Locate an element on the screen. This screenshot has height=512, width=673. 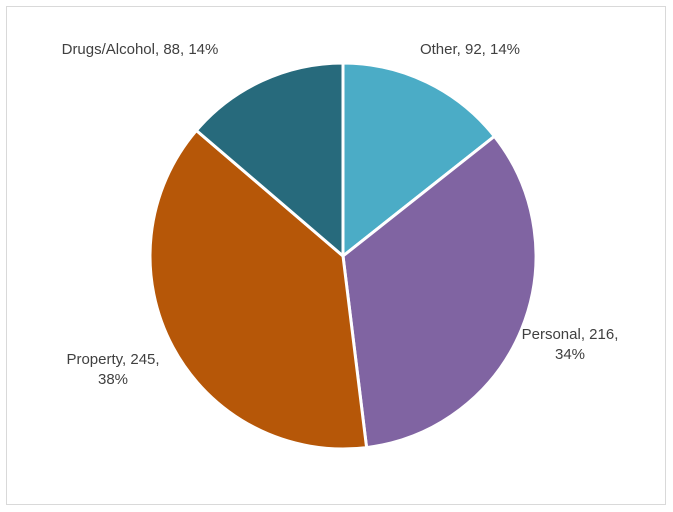
data-label: Property, 245, 38% is located at coordinates (113, 369).